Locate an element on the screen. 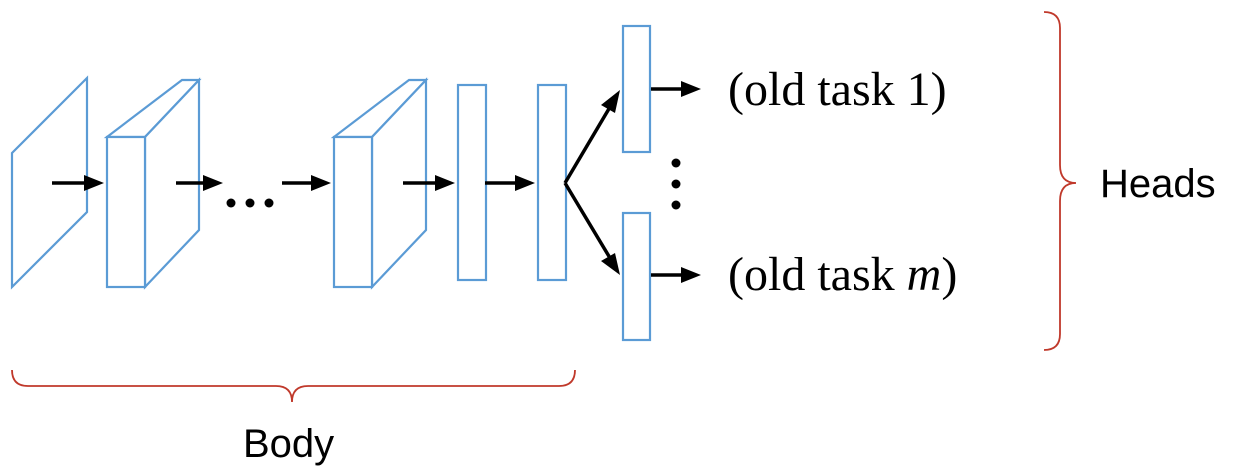 Image resolution: width=1234 pixels, height=476 pixels. head-1-label: (old task 1) is located at coordinates (837, 89).